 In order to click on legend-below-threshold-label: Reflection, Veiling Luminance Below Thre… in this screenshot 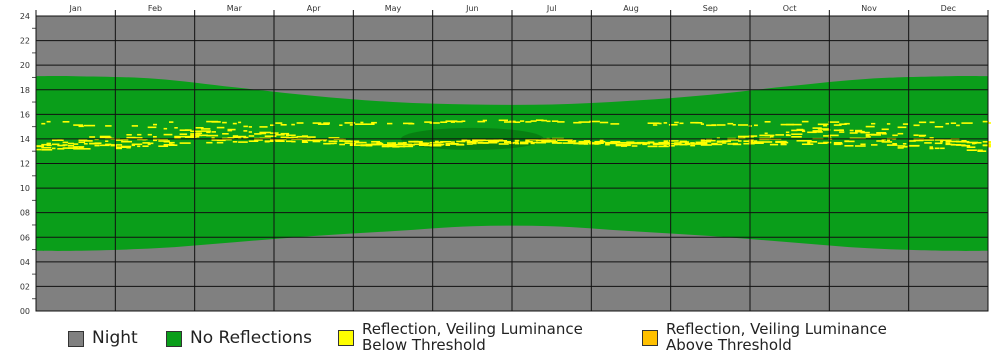, I will do `click(492, 337)`.